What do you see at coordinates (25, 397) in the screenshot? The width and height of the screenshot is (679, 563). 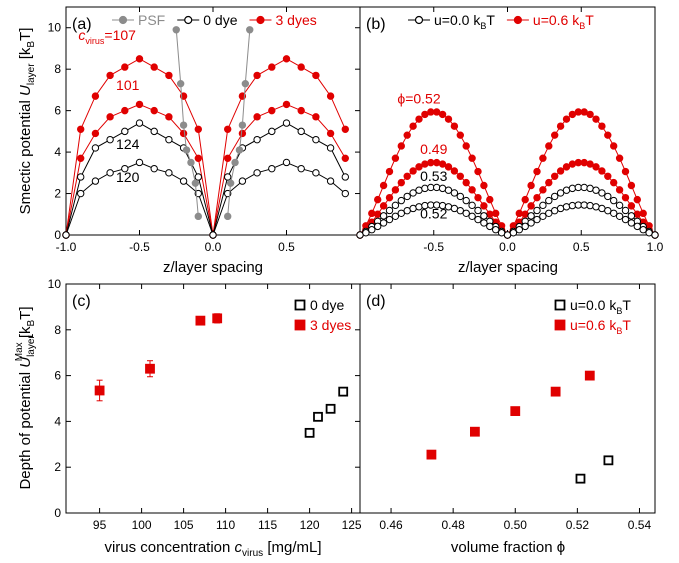 I see `y-axis-title-c: Depth of potential UlayerMax [kBT]` at bounding box center [25, 397].